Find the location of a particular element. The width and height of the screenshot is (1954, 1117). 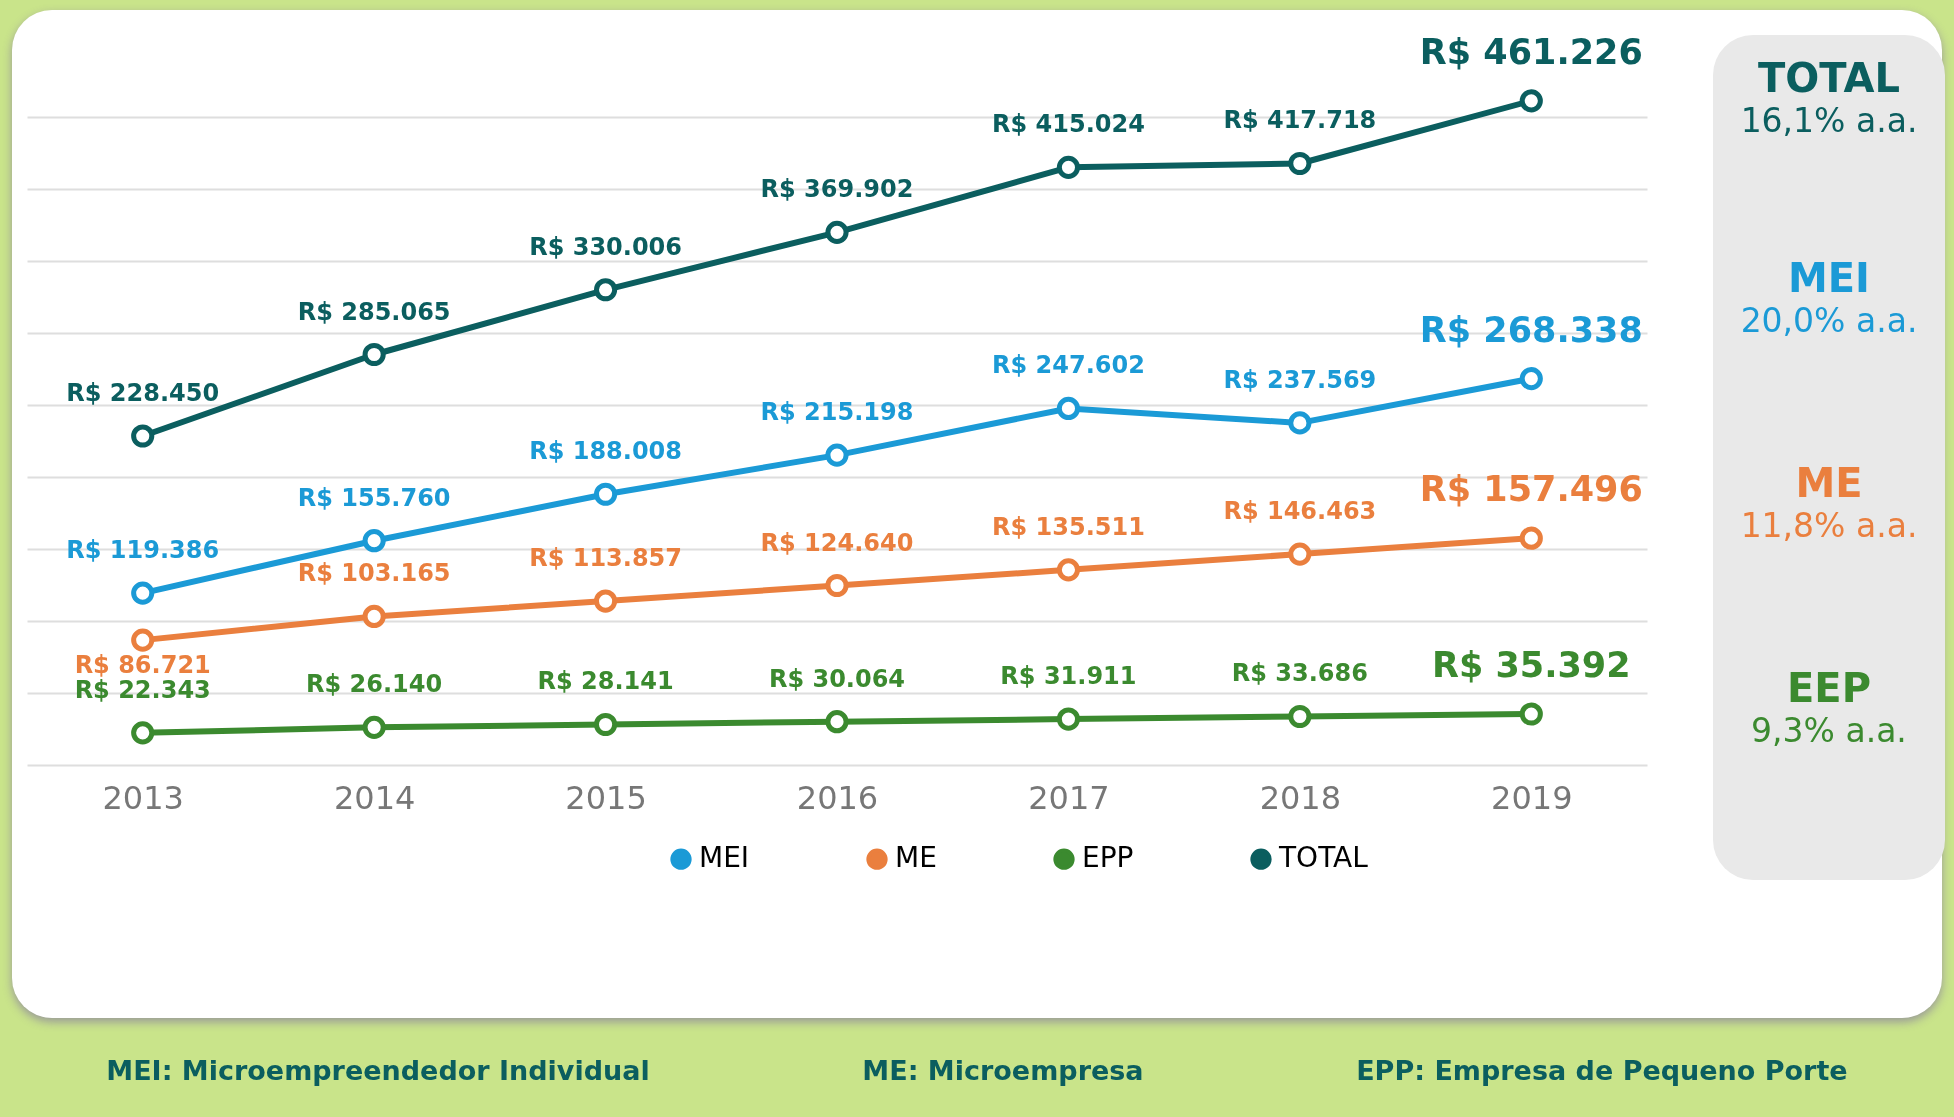

data-label: R$ 31.911 is located at coordinates (1068, 676).